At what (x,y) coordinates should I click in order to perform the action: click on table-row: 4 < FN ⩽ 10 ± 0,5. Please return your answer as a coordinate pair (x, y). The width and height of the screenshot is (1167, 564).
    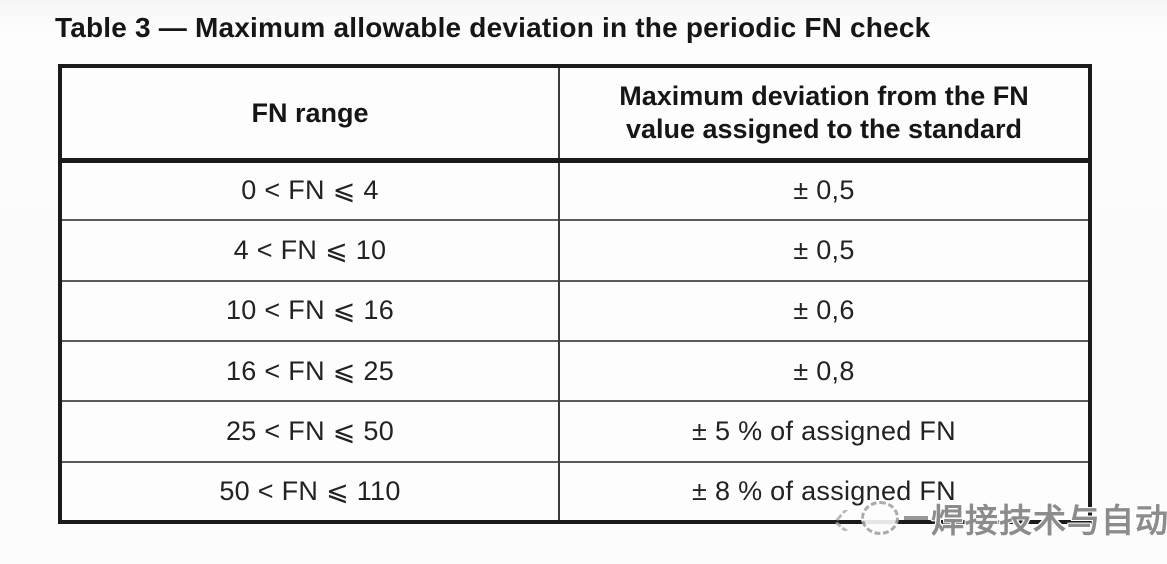
    Looking at the image, I should click on (575, 250).